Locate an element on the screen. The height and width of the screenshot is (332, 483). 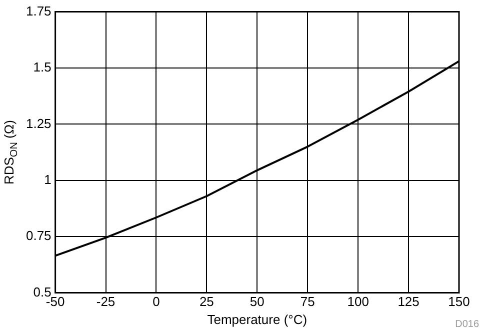
y-tick-label: 1.25 is located at coordinates (39, 123).